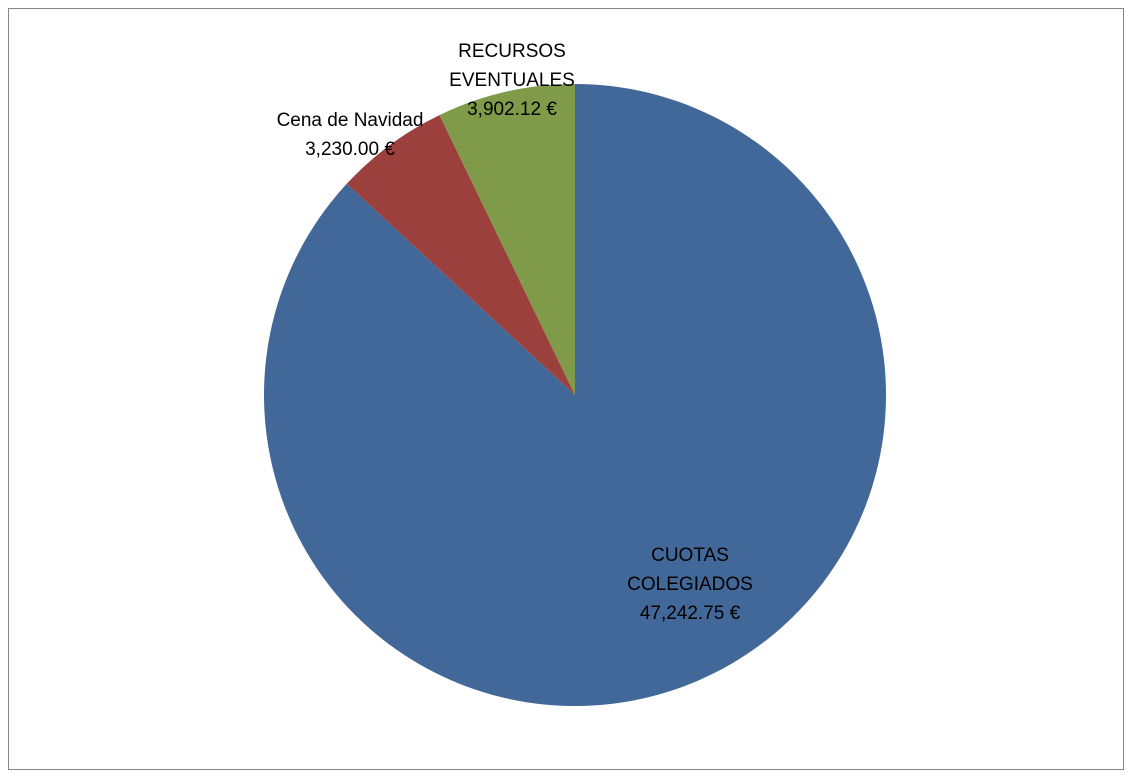 This screenshot has height=778, width=1134. I want to click on data-label-line: CUOTAS, so click(690, 555).